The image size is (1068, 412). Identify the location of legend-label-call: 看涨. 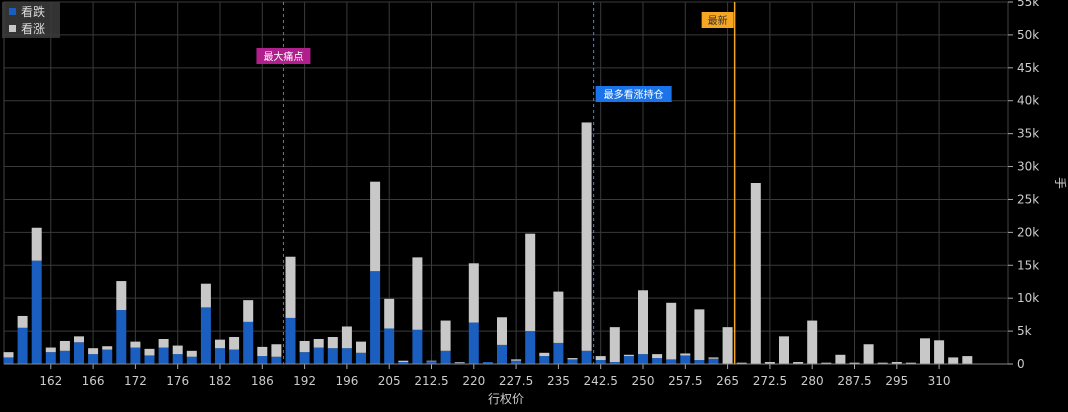
(33, 28).